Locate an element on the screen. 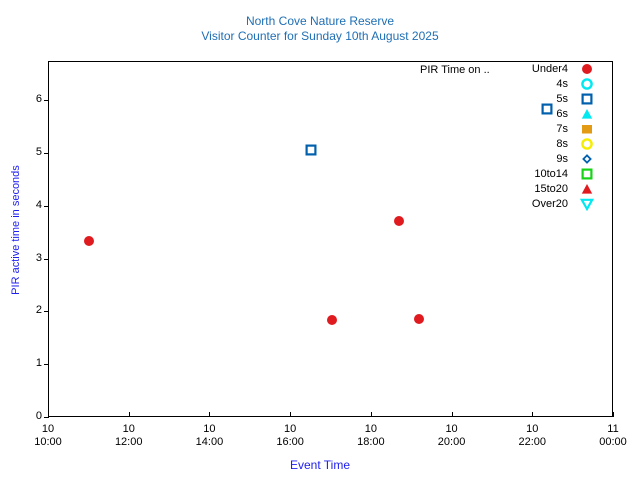 This screenshot has height=480, width=640. x-tick-time: 14:00 is located at coordinates (209, 442).